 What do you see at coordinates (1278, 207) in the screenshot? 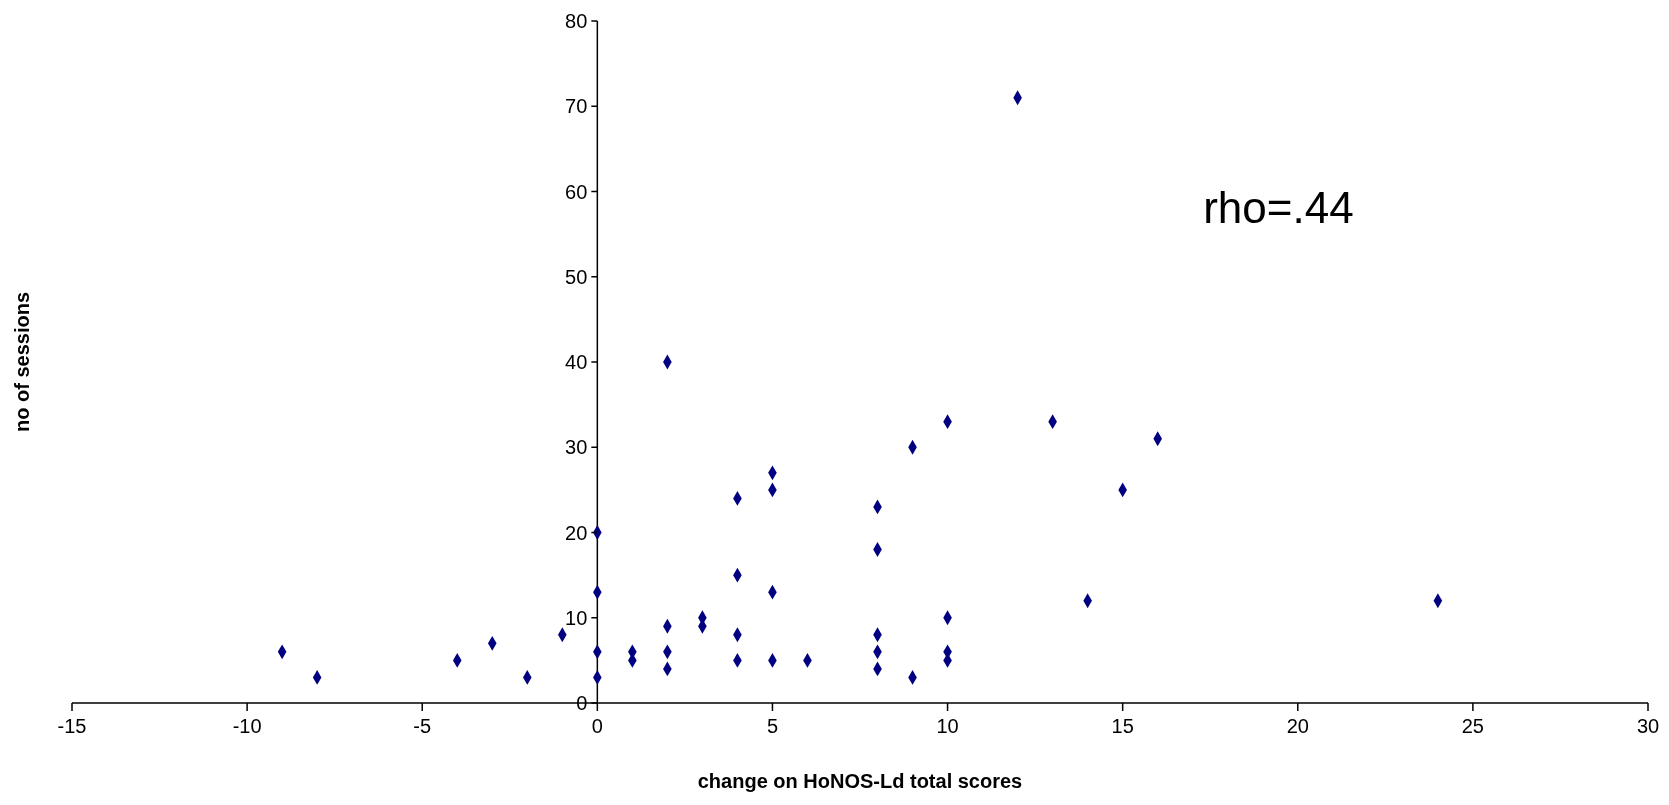
I see `annotation: rho=.44` at bounding box center [1278, 207].